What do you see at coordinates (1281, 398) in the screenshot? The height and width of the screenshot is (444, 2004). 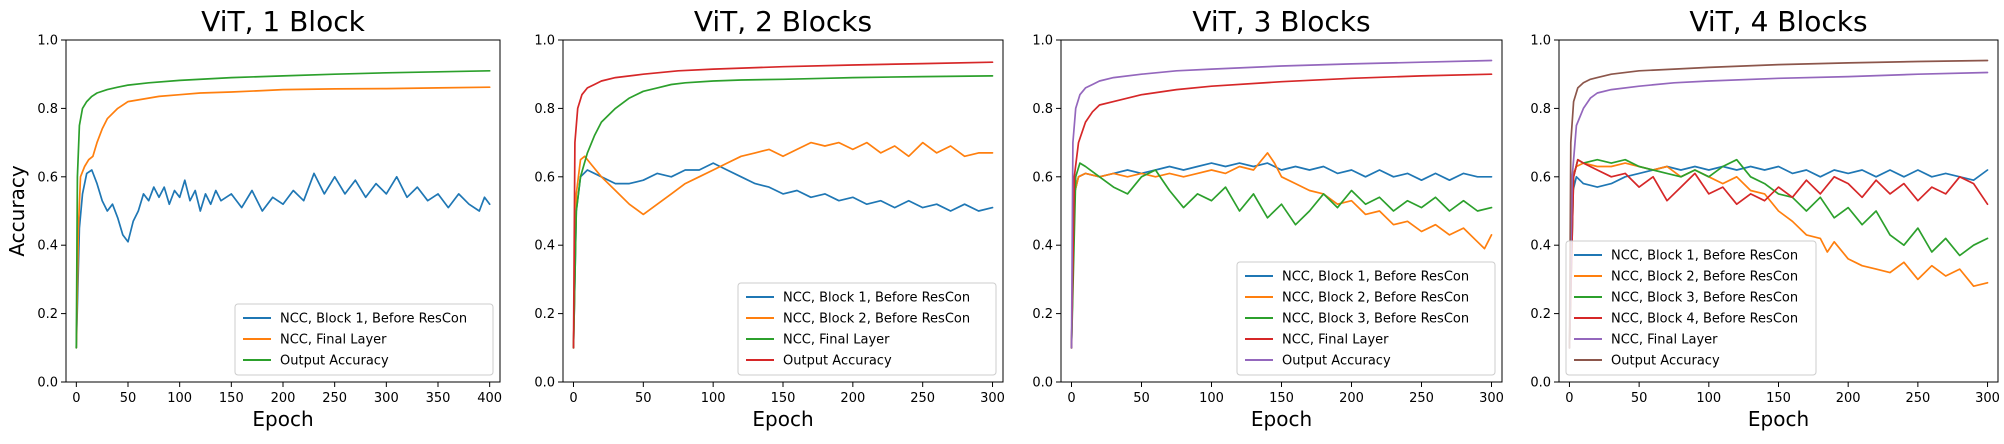 I see `panel-3-x-tick-label: 150` at bounding box center [1281, 398].